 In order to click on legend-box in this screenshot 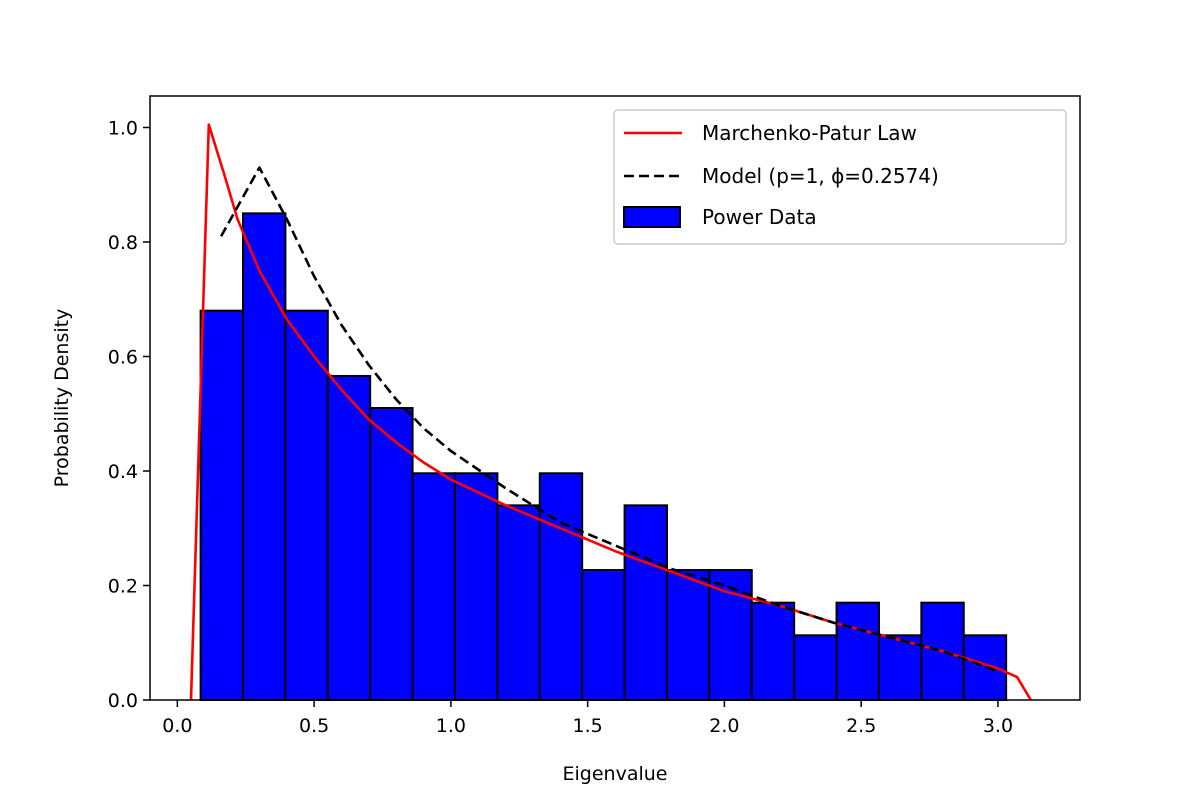, I will do `click(840, 177)`.